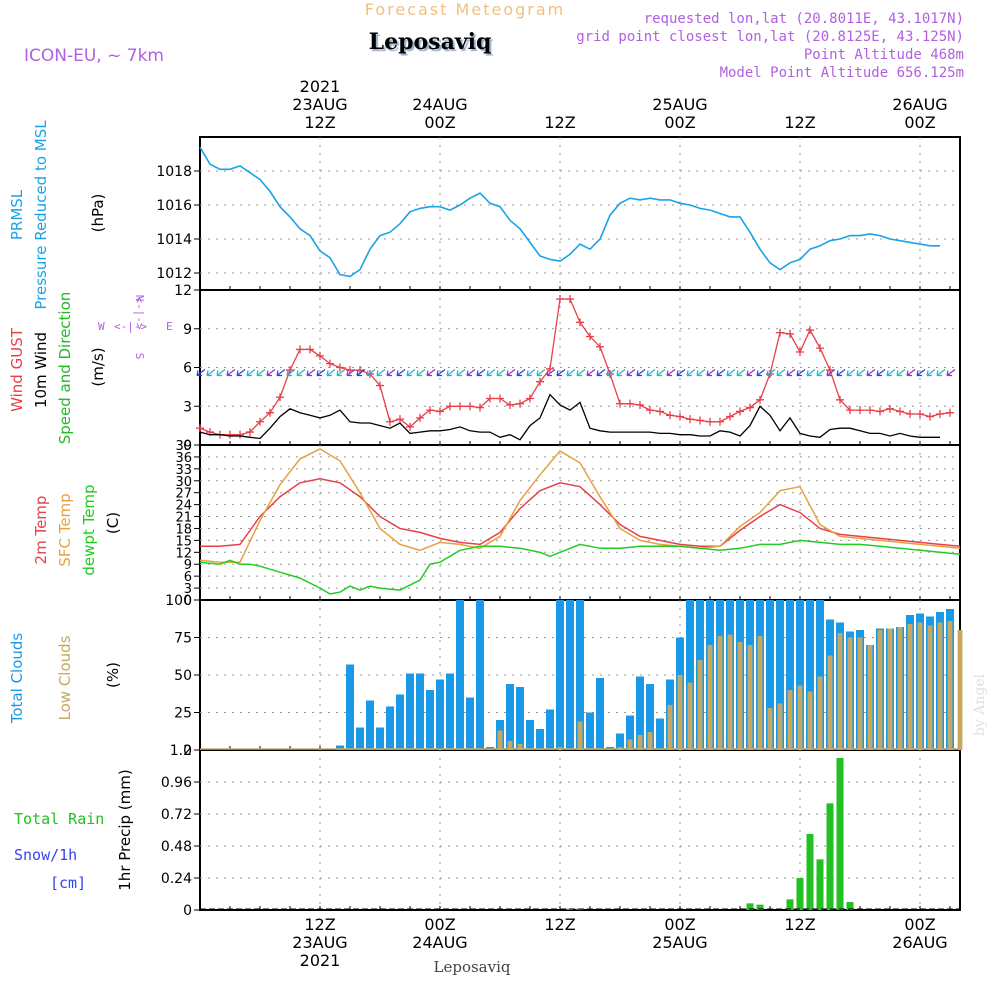  Describe the element at coordinates (187, 369) in the screenshot. I see `y-tick-label: 6` at that location.